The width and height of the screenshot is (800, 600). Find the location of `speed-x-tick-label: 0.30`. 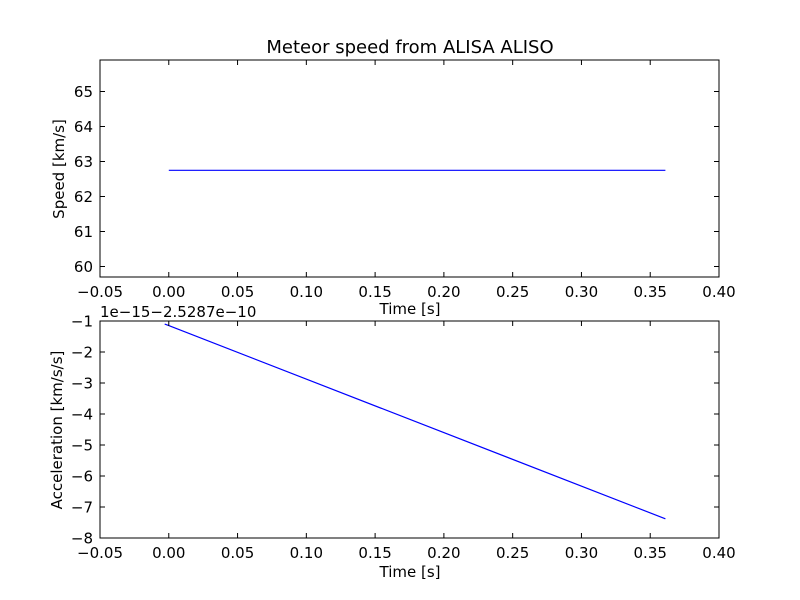

speed-x-tick-label: 0.30 is located at coordinates (581, 292).